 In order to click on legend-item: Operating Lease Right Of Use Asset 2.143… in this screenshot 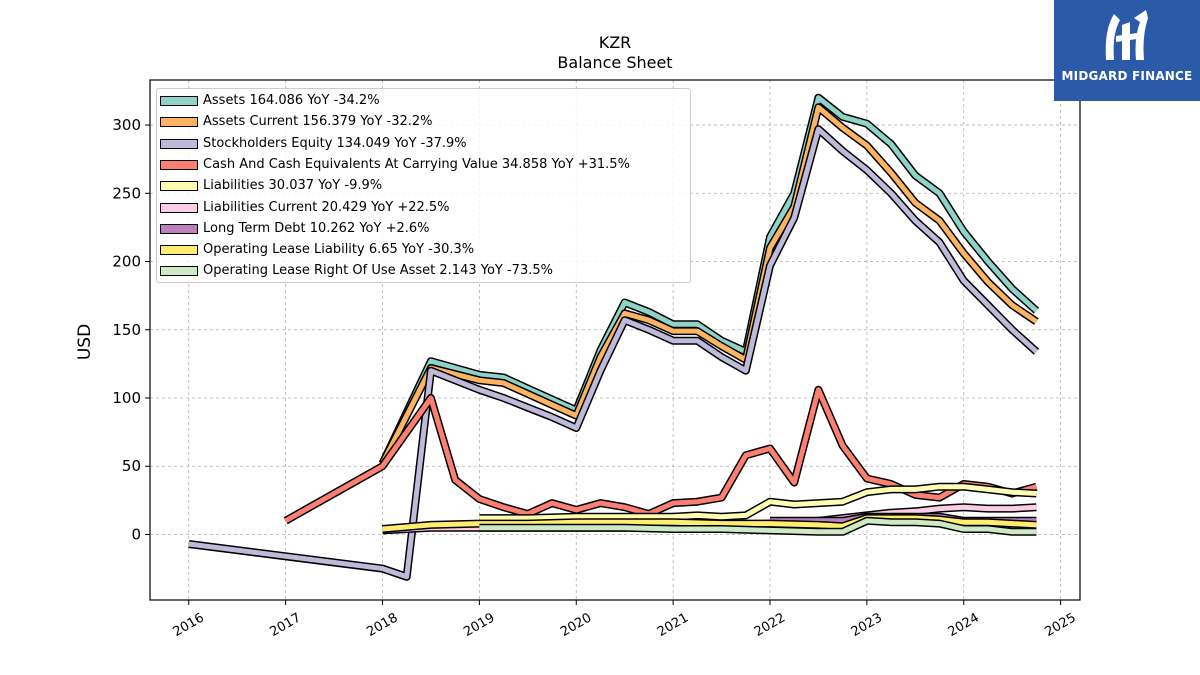, I will do `click(422, 271)`.